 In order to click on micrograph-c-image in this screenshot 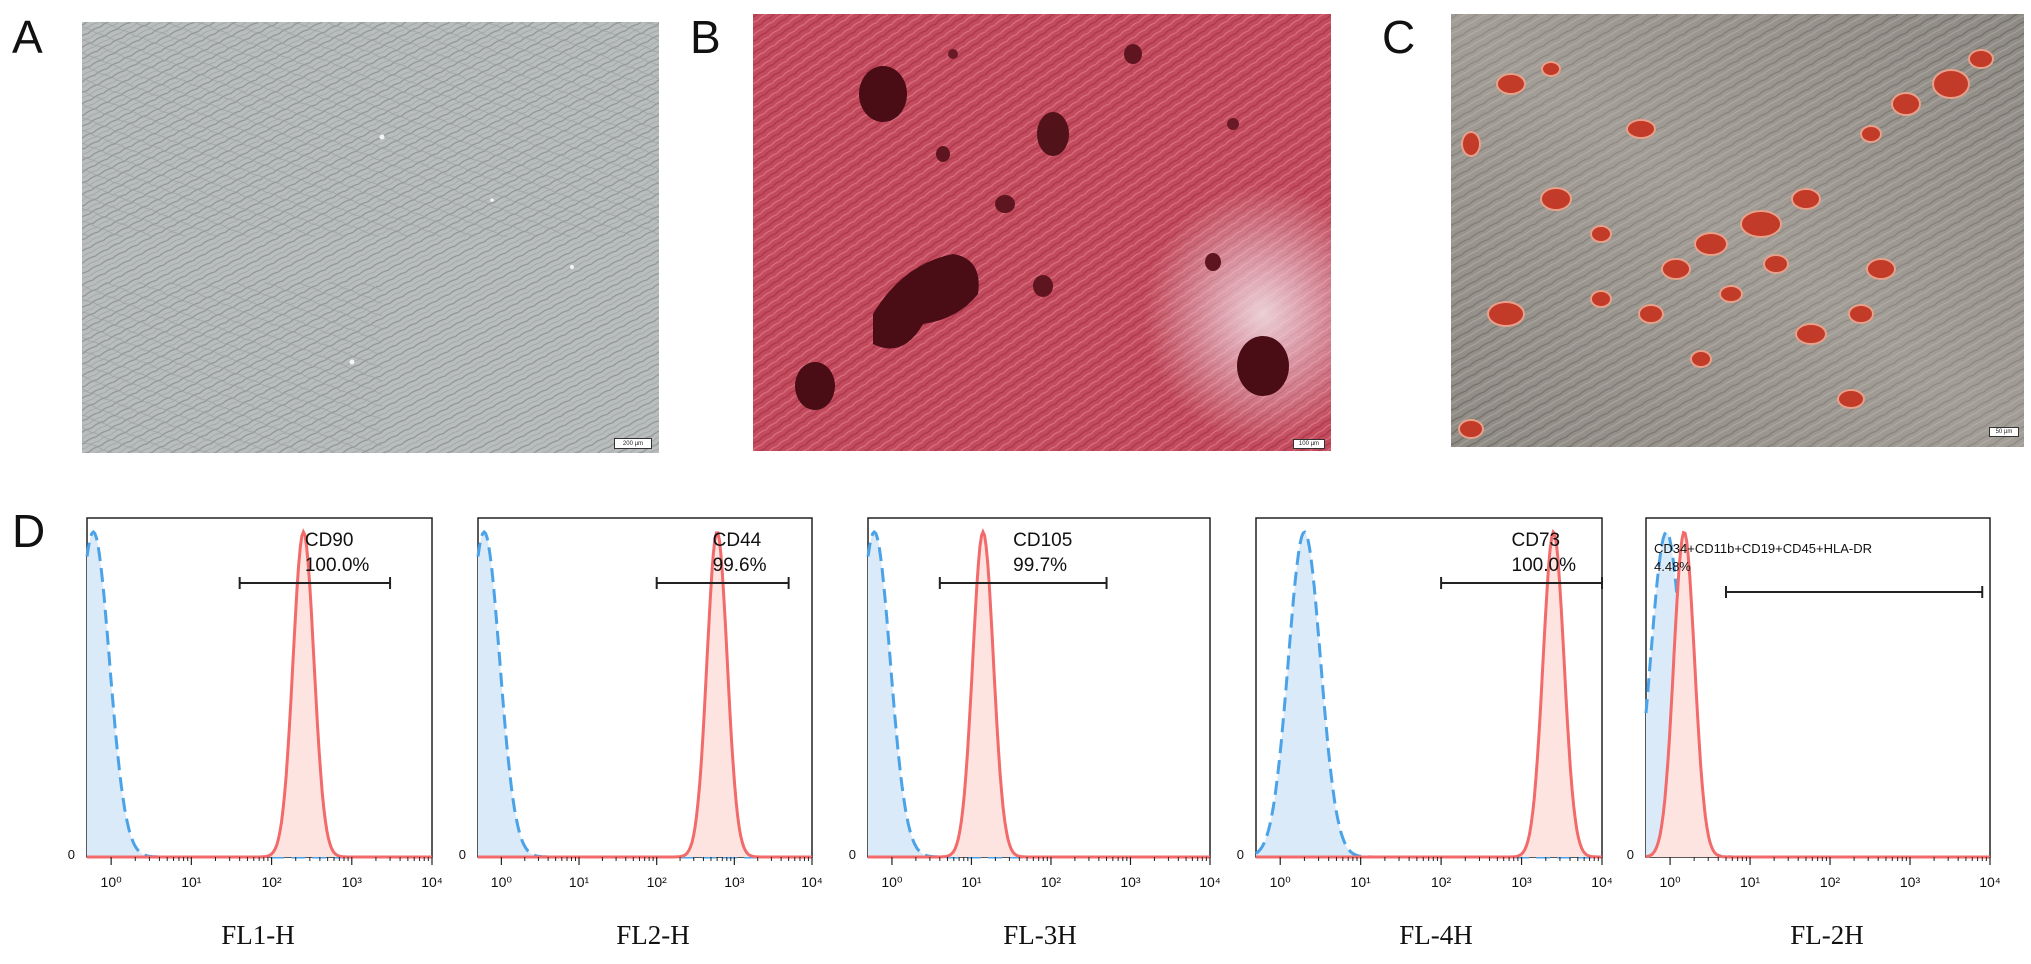, I will do `click(1737, 230)`.